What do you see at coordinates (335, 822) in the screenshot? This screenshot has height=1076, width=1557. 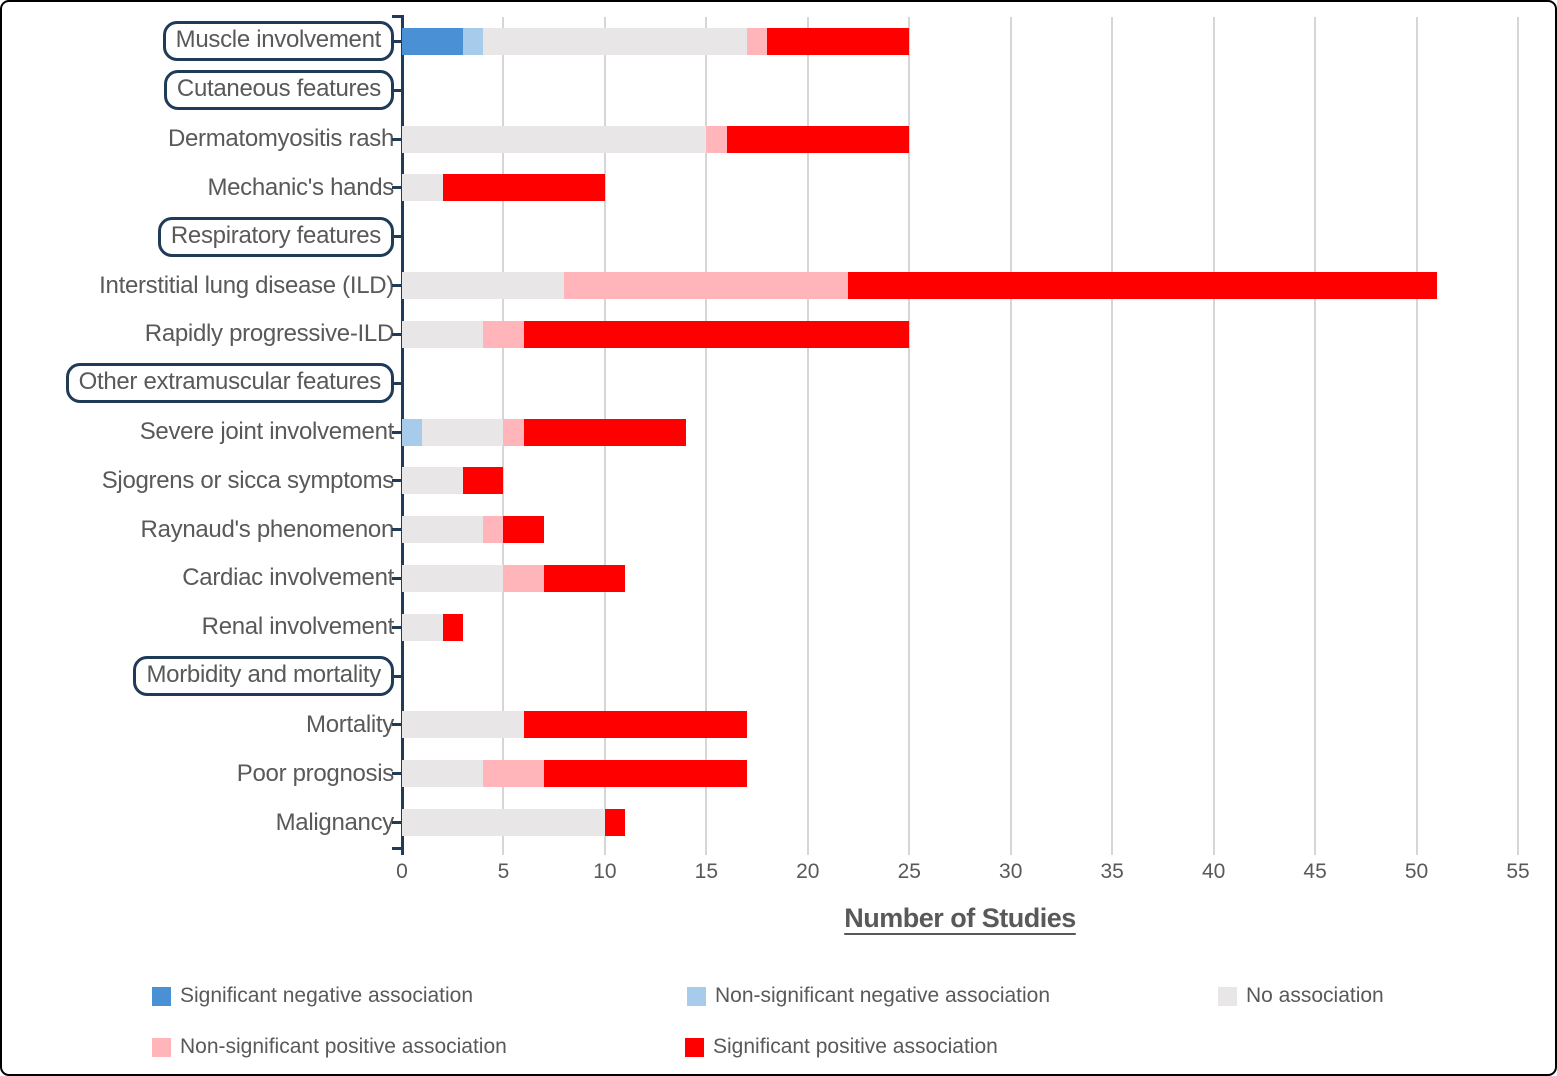 I see `category-label: Malignancy` at bounding box center [335, 822].